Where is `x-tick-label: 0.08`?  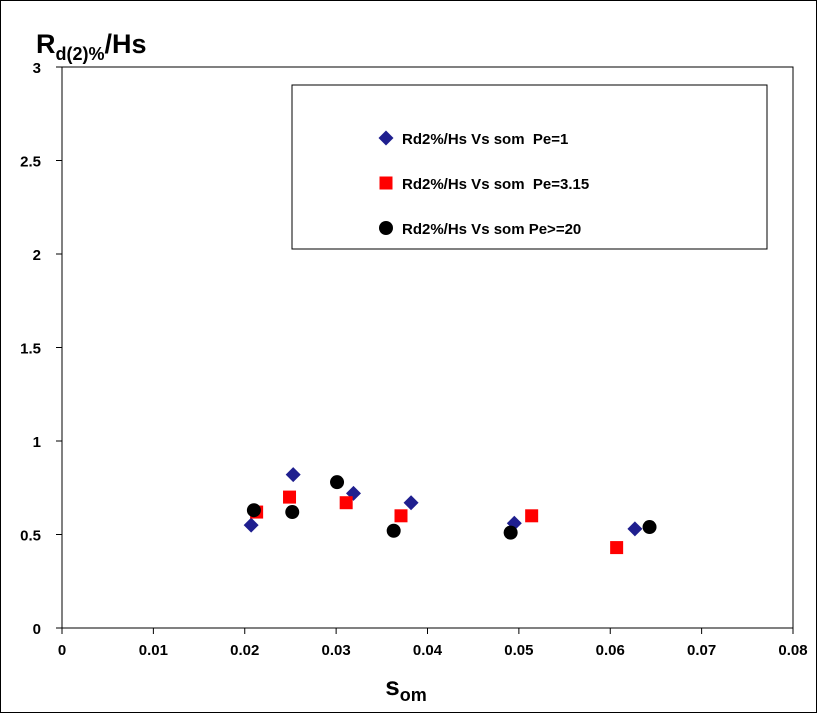
x-tick-label: 0.08 is located at coordinates (792, 650).